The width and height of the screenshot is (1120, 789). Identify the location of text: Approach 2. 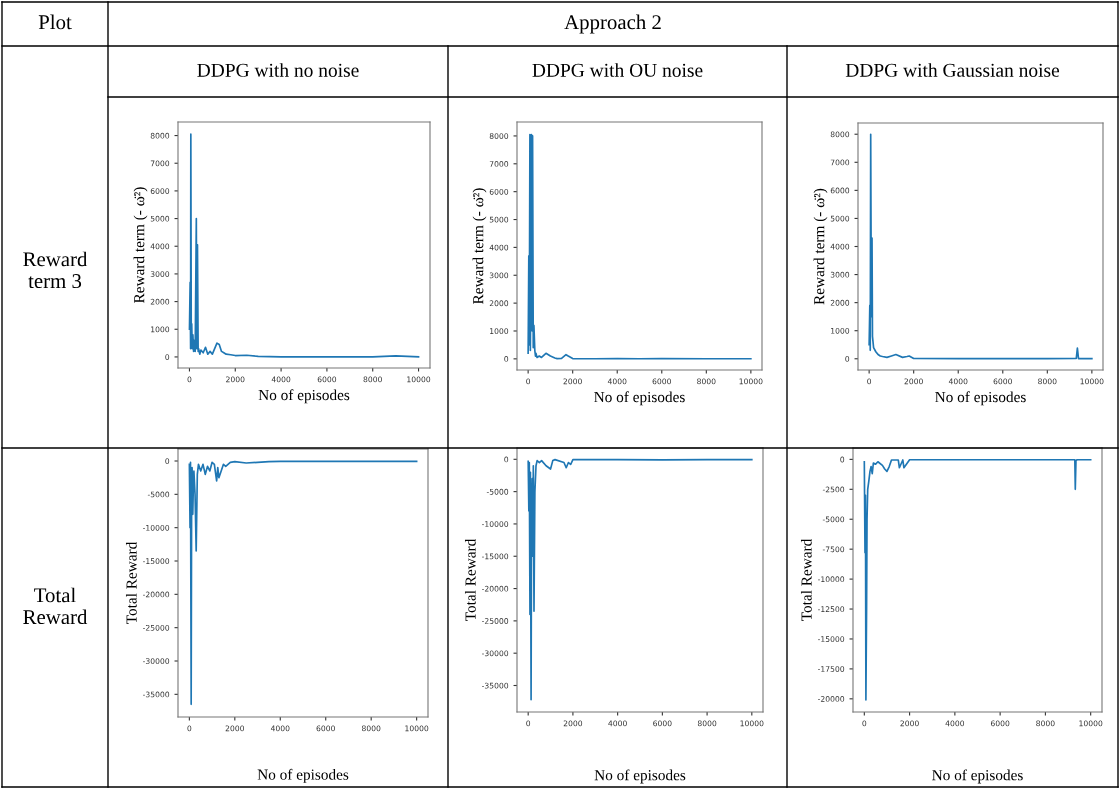
(612, 24).